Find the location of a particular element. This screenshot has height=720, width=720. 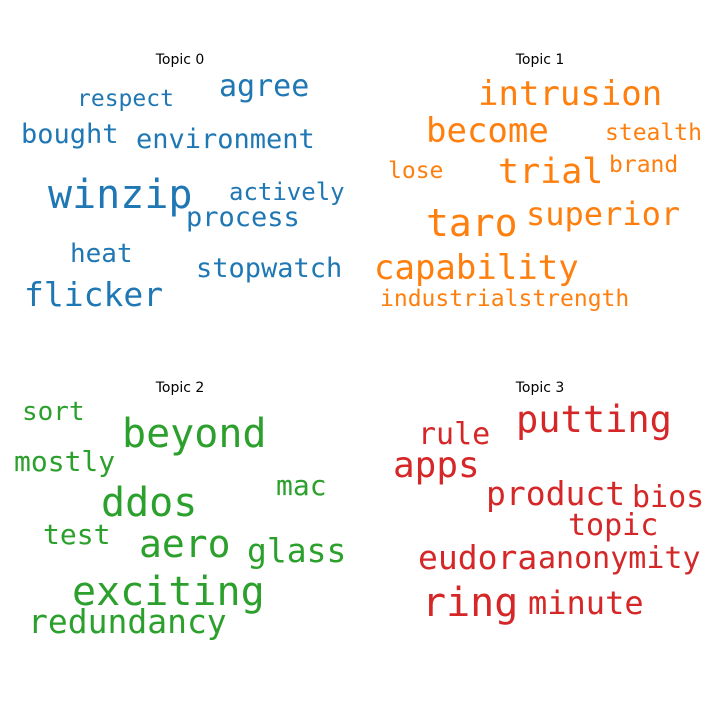

word-rule: rule is located at coordinates (454, 434).